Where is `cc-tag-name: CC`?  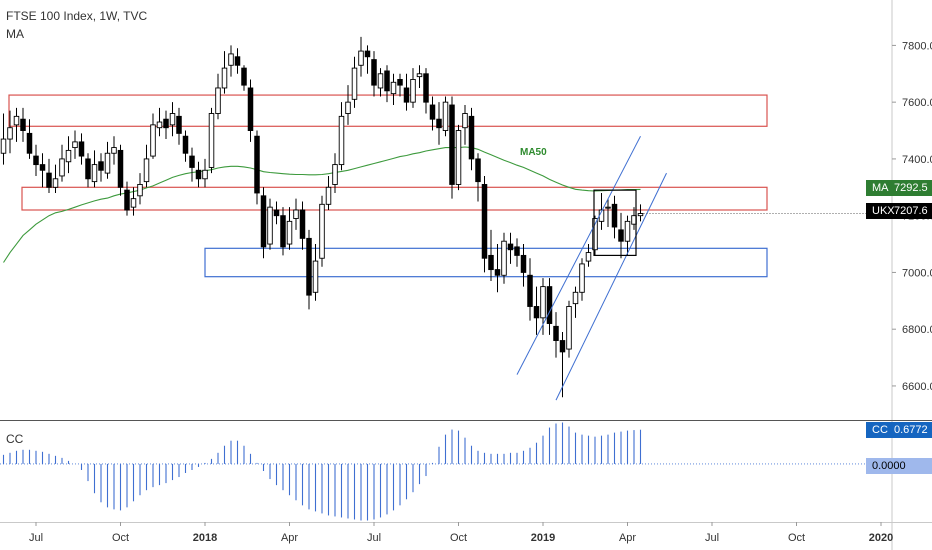
cc-tag-name: CC is located at coordinates (880, 430).